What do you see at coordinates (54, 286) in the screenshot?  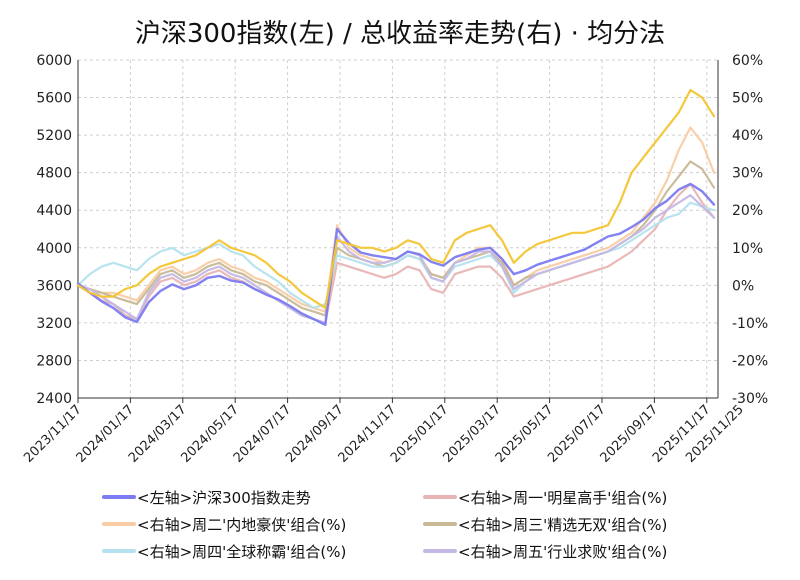 I see `left-tick-label: 3600` at bounding box center [54, 286].